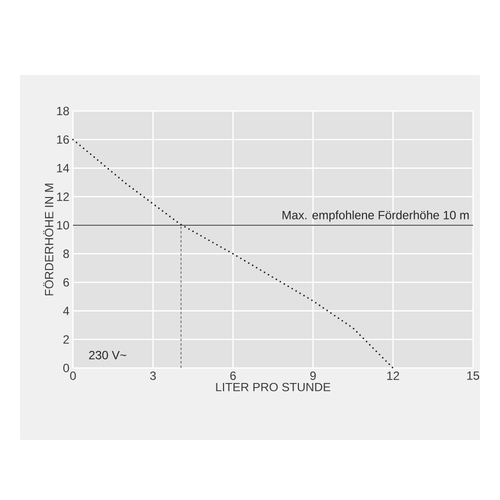  I want to click on y-tick-label: 6, so click(66, 282).